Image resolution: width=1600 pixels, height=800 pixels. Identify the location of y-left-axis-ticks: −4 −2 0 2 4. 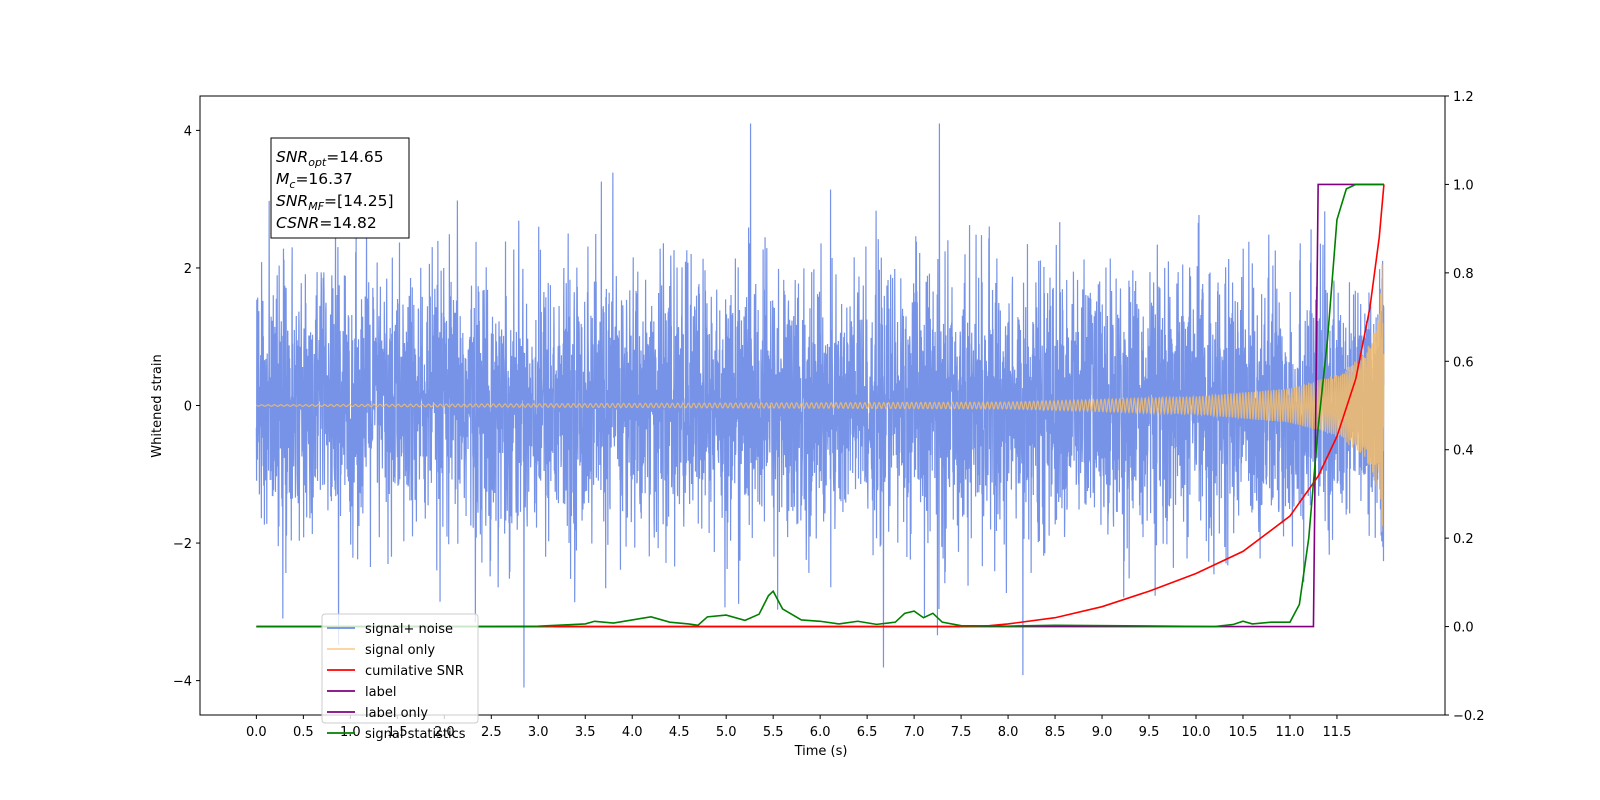
(186, 407).